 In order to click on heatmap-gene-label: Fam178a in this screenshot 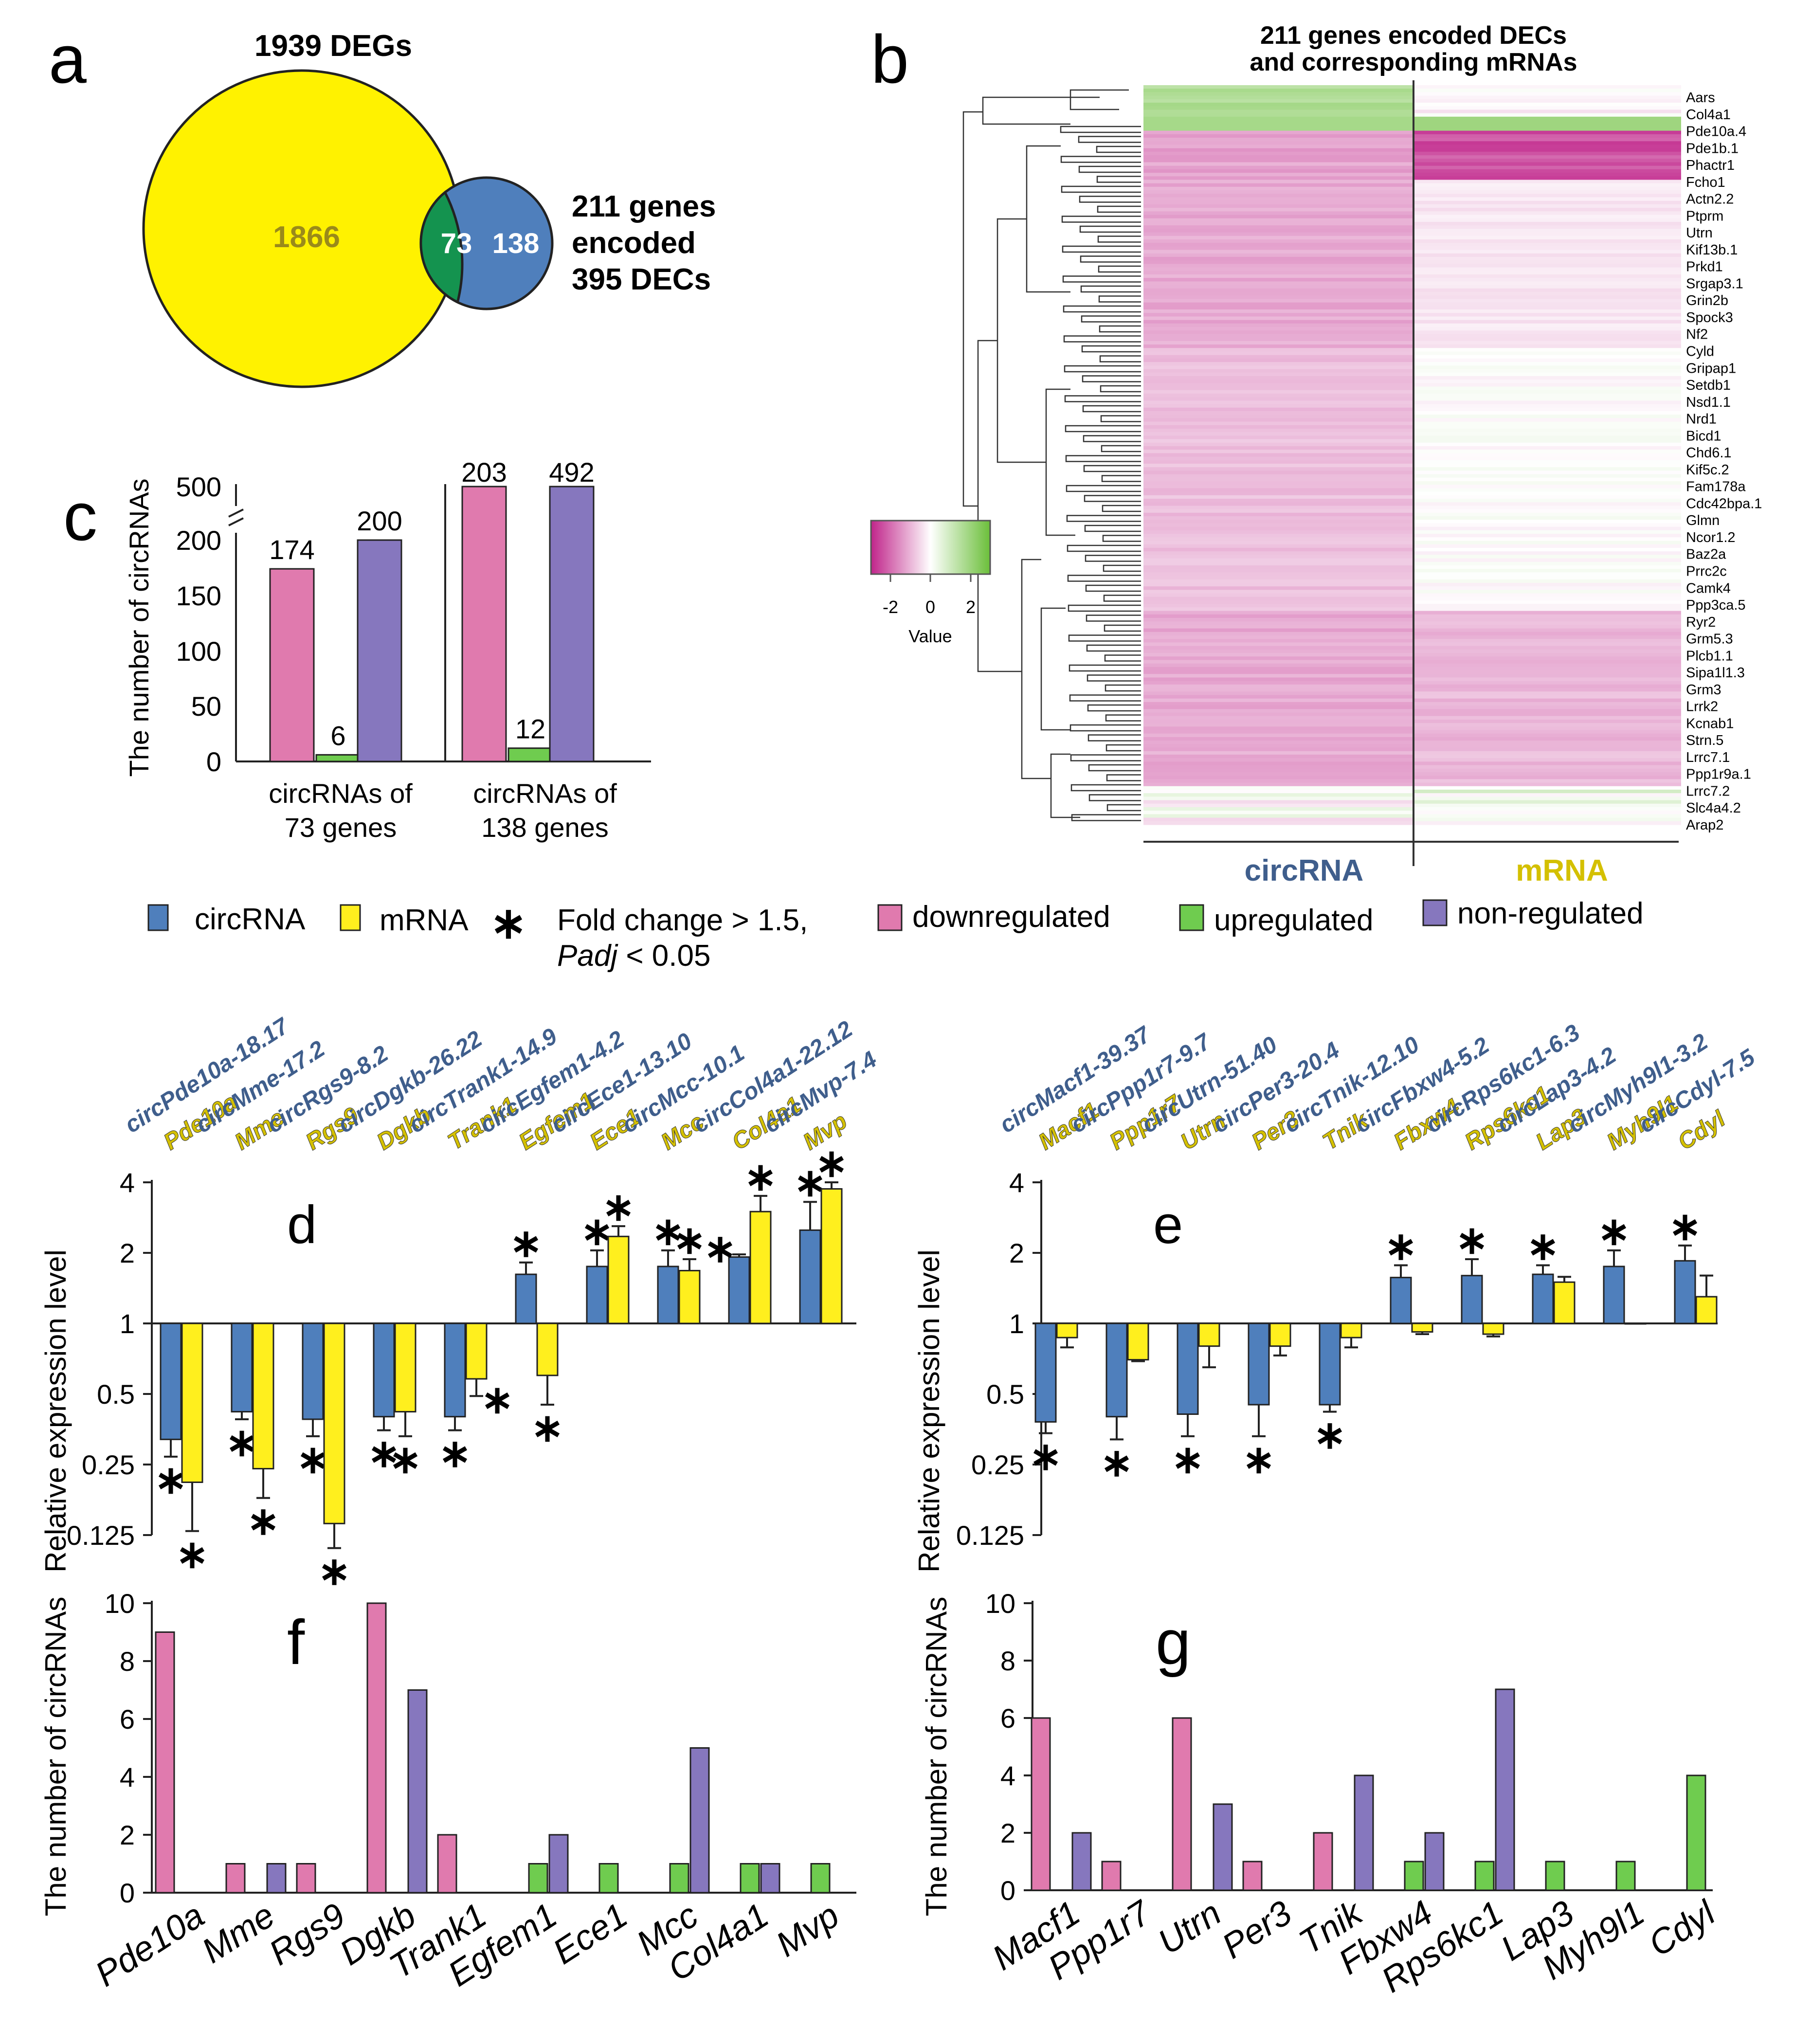, I will do `click(1716, 487)`.